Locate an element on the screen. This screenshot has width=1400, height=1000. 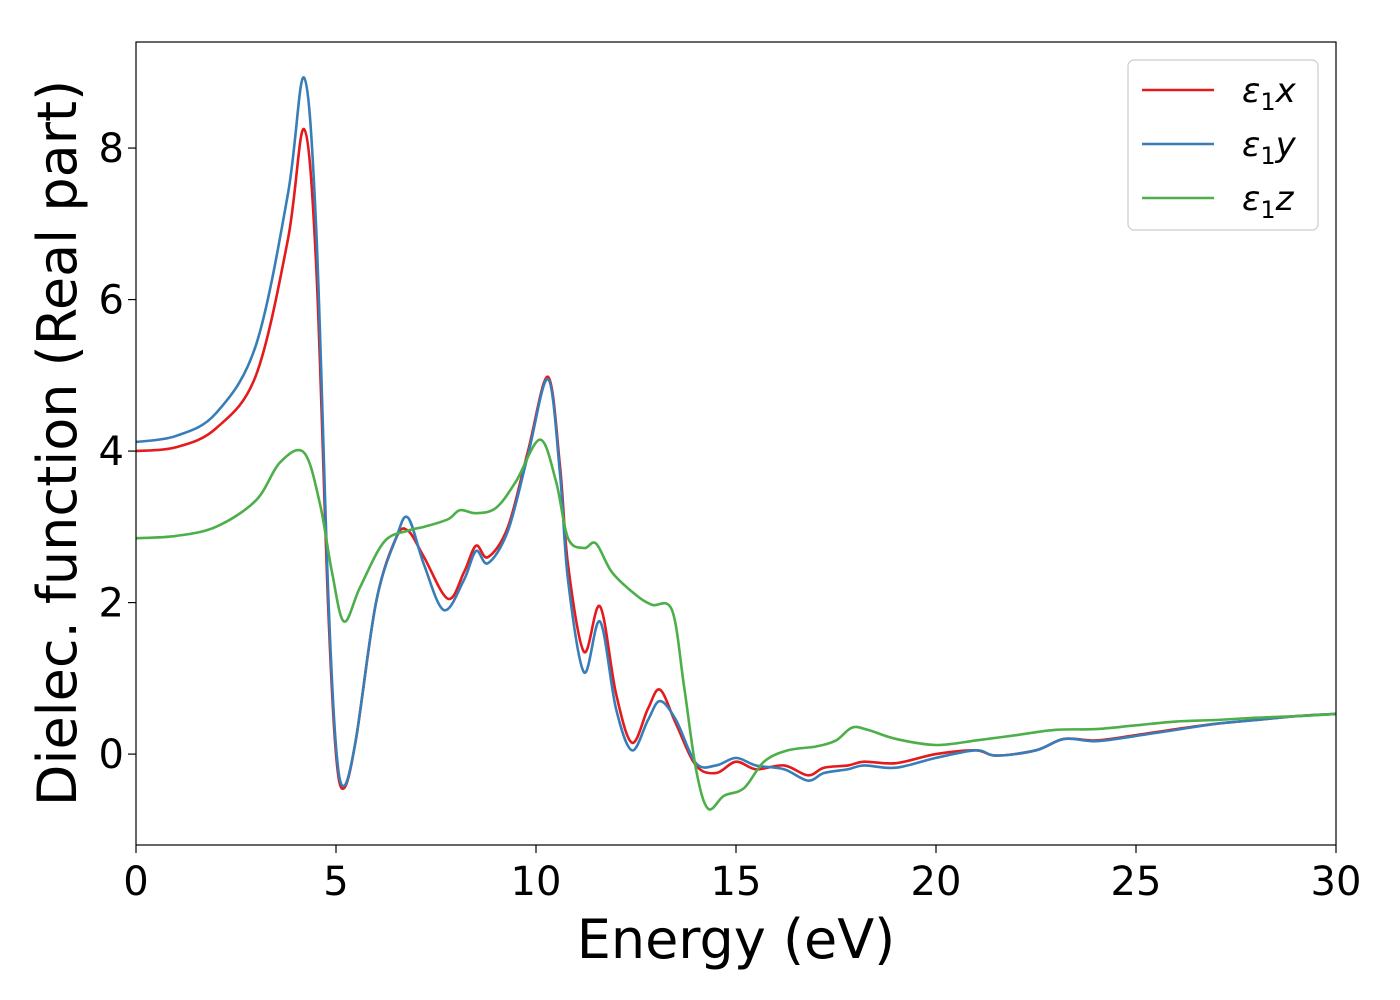
x-tick-label: 10 is located at coordinates (536, 882).